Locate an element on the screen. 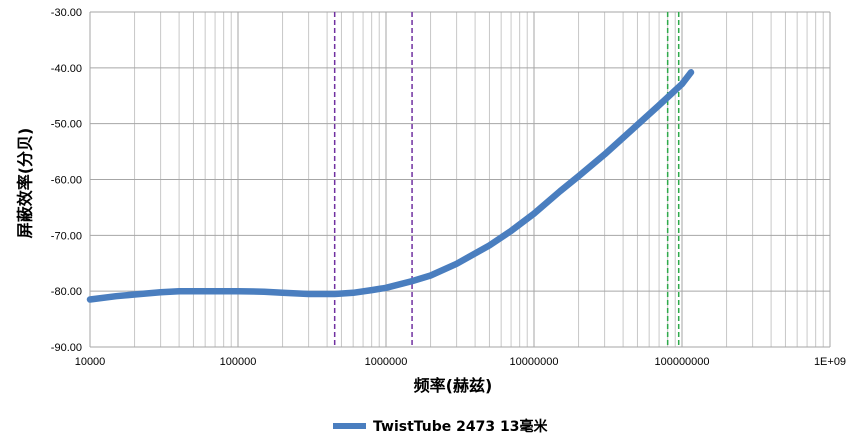 The height and width of the screenshot is (439, 852). legend: TwistTube 2473 13毫米 is located at coordinates (440, 426).